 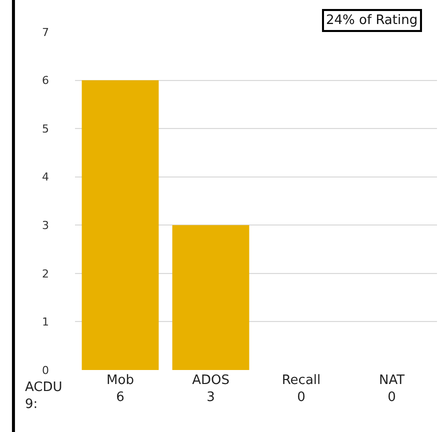 I want to click on y-tick-label: 1, so click(x=45, y=322).